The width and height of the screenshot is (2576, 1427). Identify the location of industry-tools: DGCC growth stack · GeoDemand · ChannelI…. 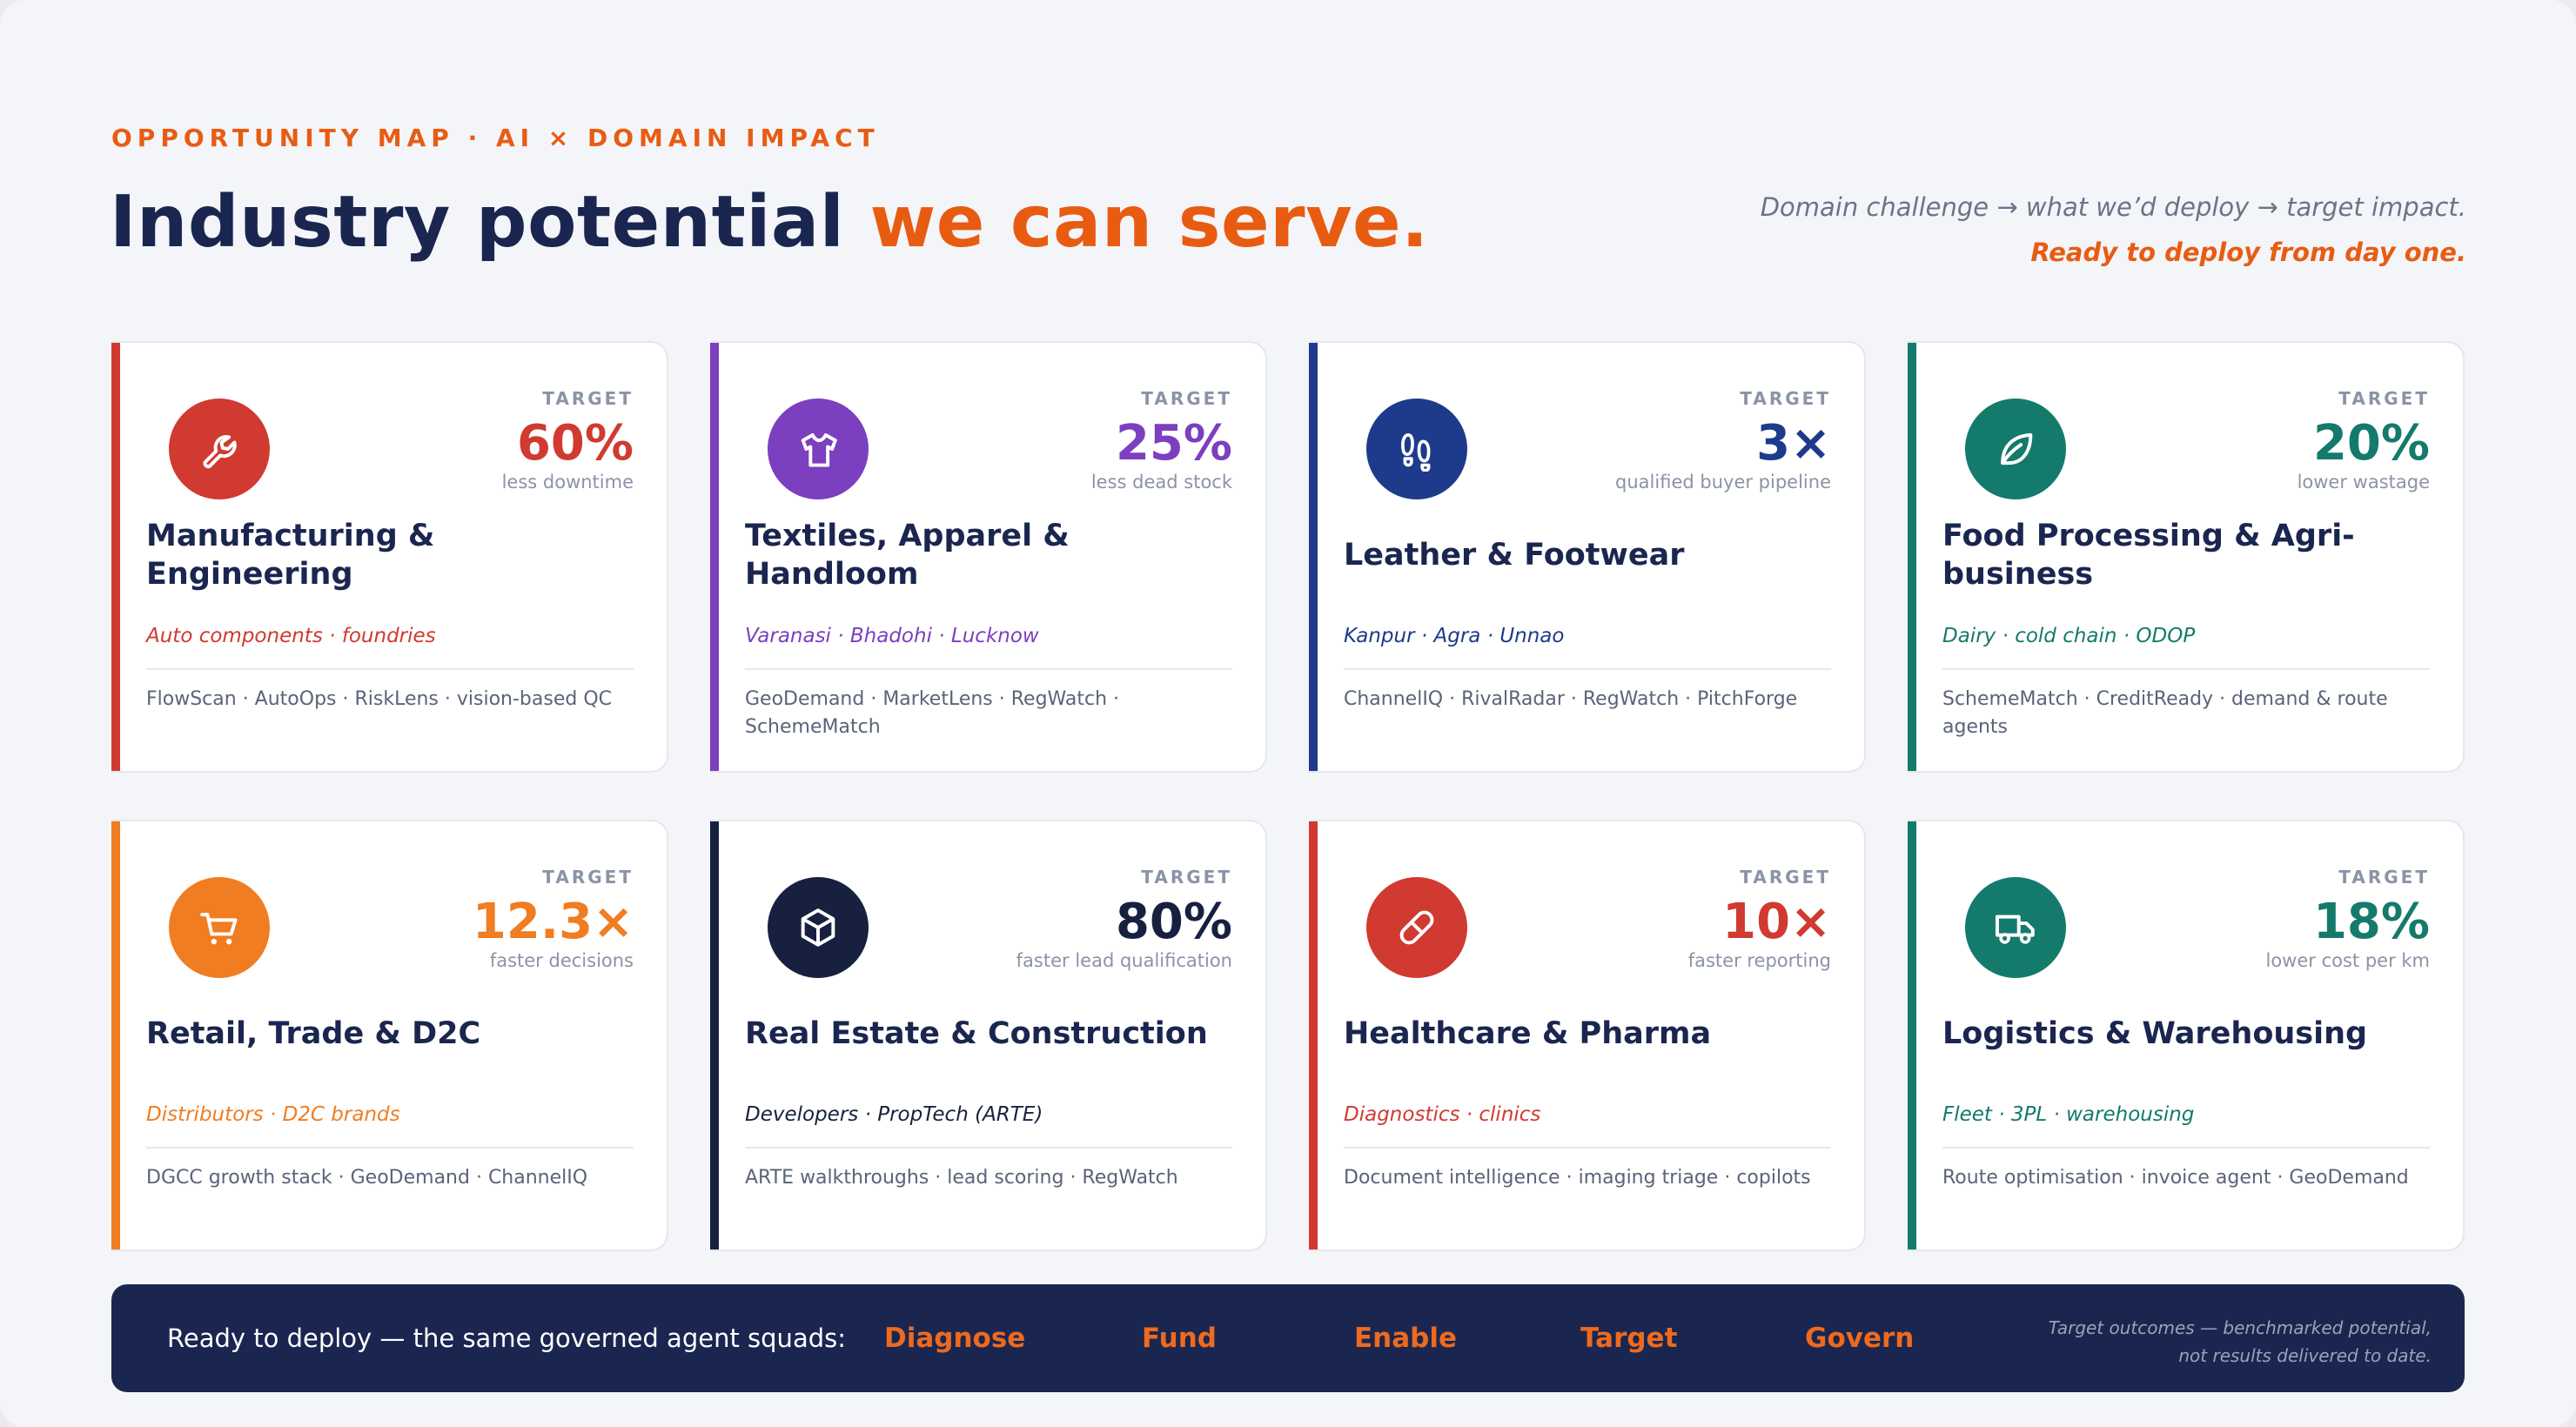
(367, 1178).